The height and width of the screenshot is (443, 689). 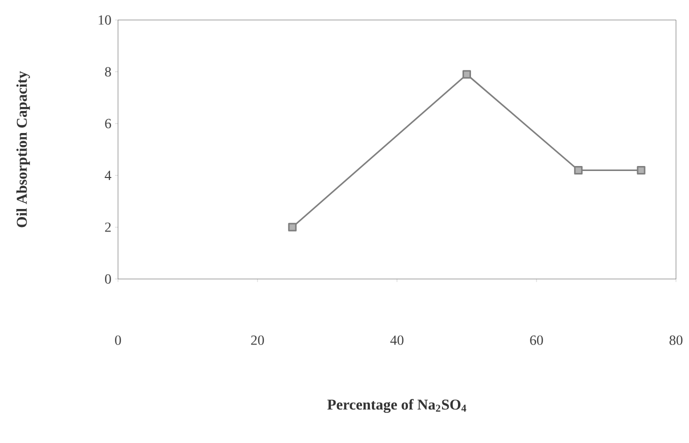 What do you see at coordinates (108, 227) in the screenshot?
I see `y-tick-label: 2` at bounding box center [108, 227].